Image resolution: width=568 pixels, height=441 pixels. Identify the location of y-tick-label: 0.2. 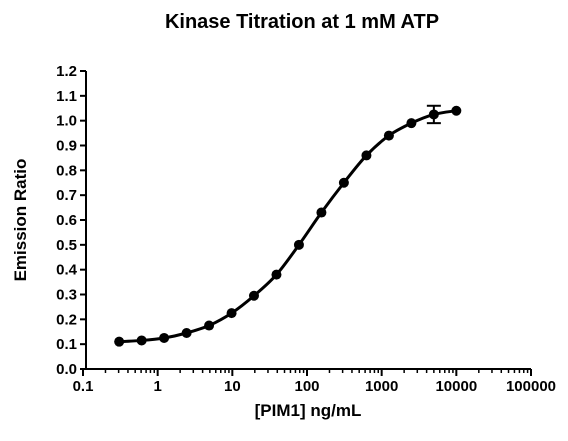
(66, 319).